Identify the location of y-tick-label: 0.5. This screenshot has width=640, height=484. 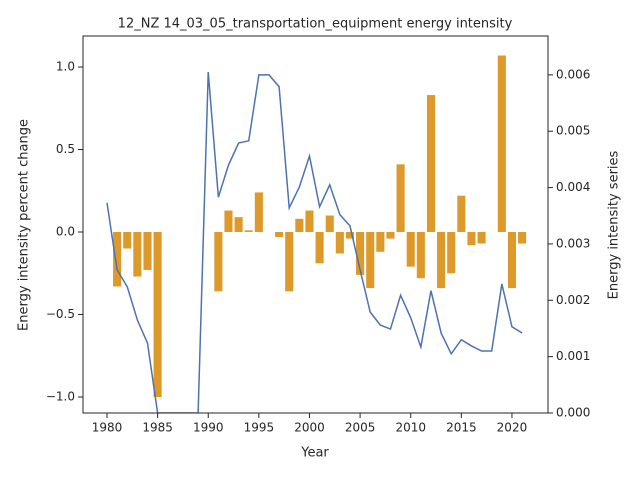
(65, 149).